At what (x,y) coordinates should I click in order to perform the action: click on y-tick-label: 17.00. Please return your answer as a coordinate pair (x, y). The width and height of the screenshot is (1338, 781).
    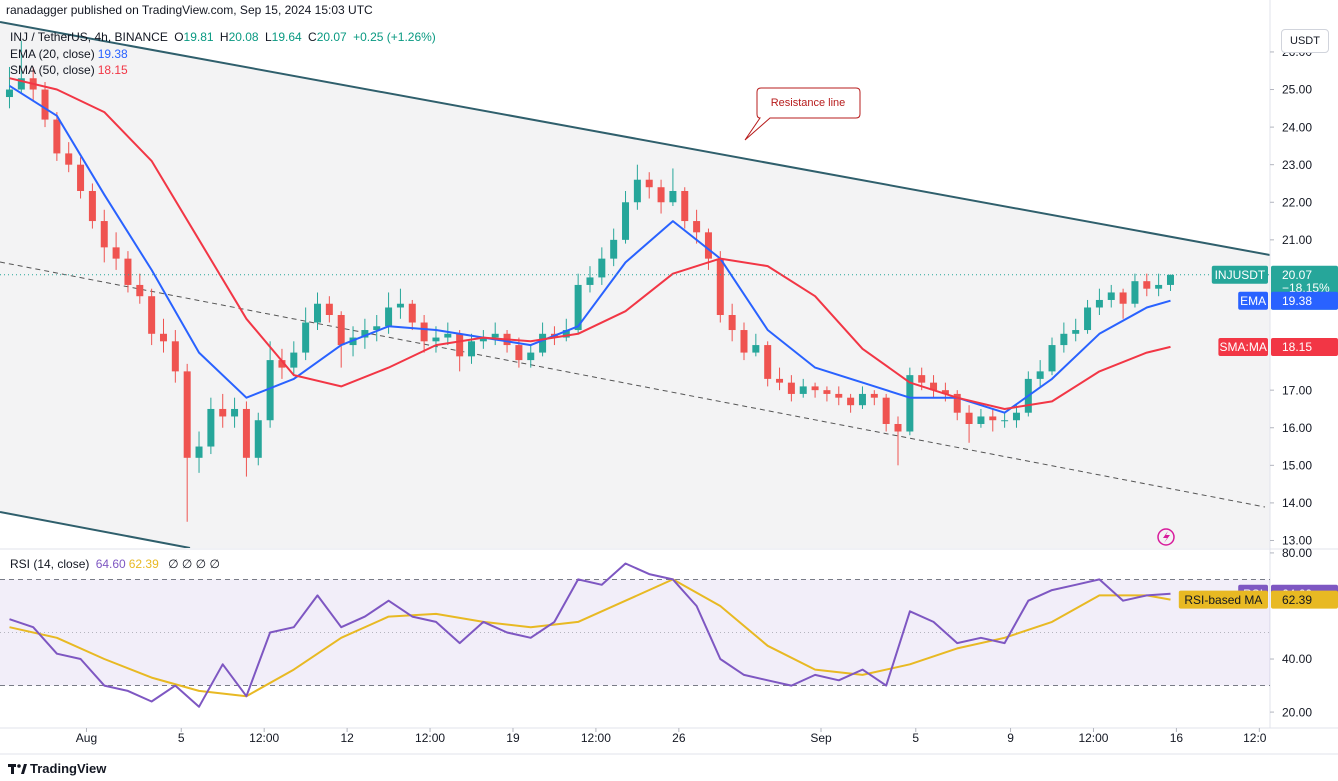
    Looking at the image, I should click on (1297, 390).